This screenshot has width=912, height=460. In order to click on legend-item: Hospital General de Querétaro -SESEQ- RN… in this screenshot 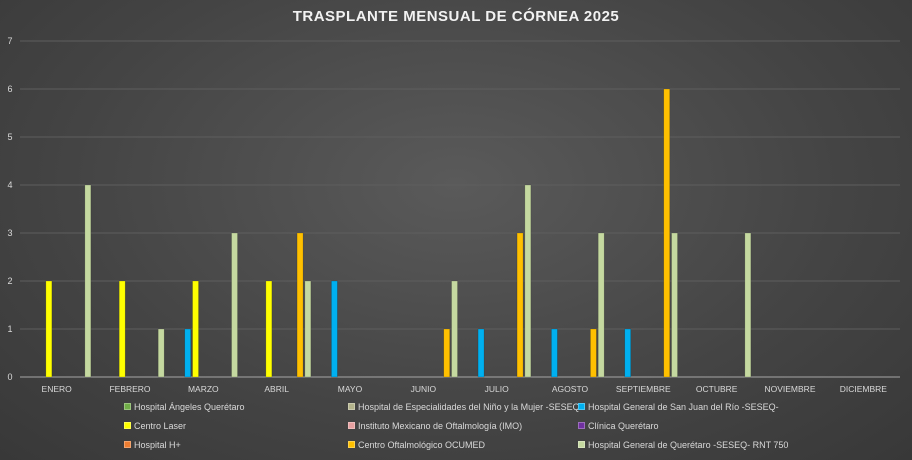, I will do `click(683, 445)`.